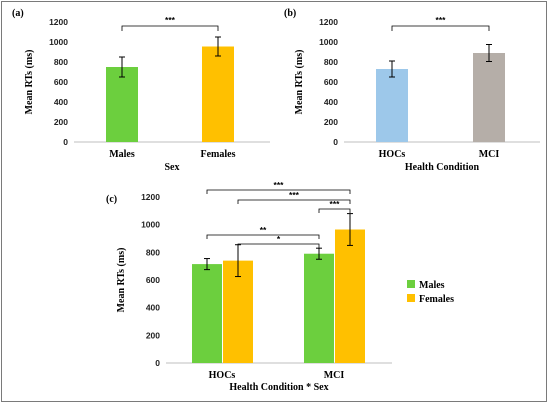 The width and height of the screenshot is (550, 405). What do you see at coordinates (18, 13) in the screenshot?
I see `panel-label: (a)` at bounding box center [18, 13].